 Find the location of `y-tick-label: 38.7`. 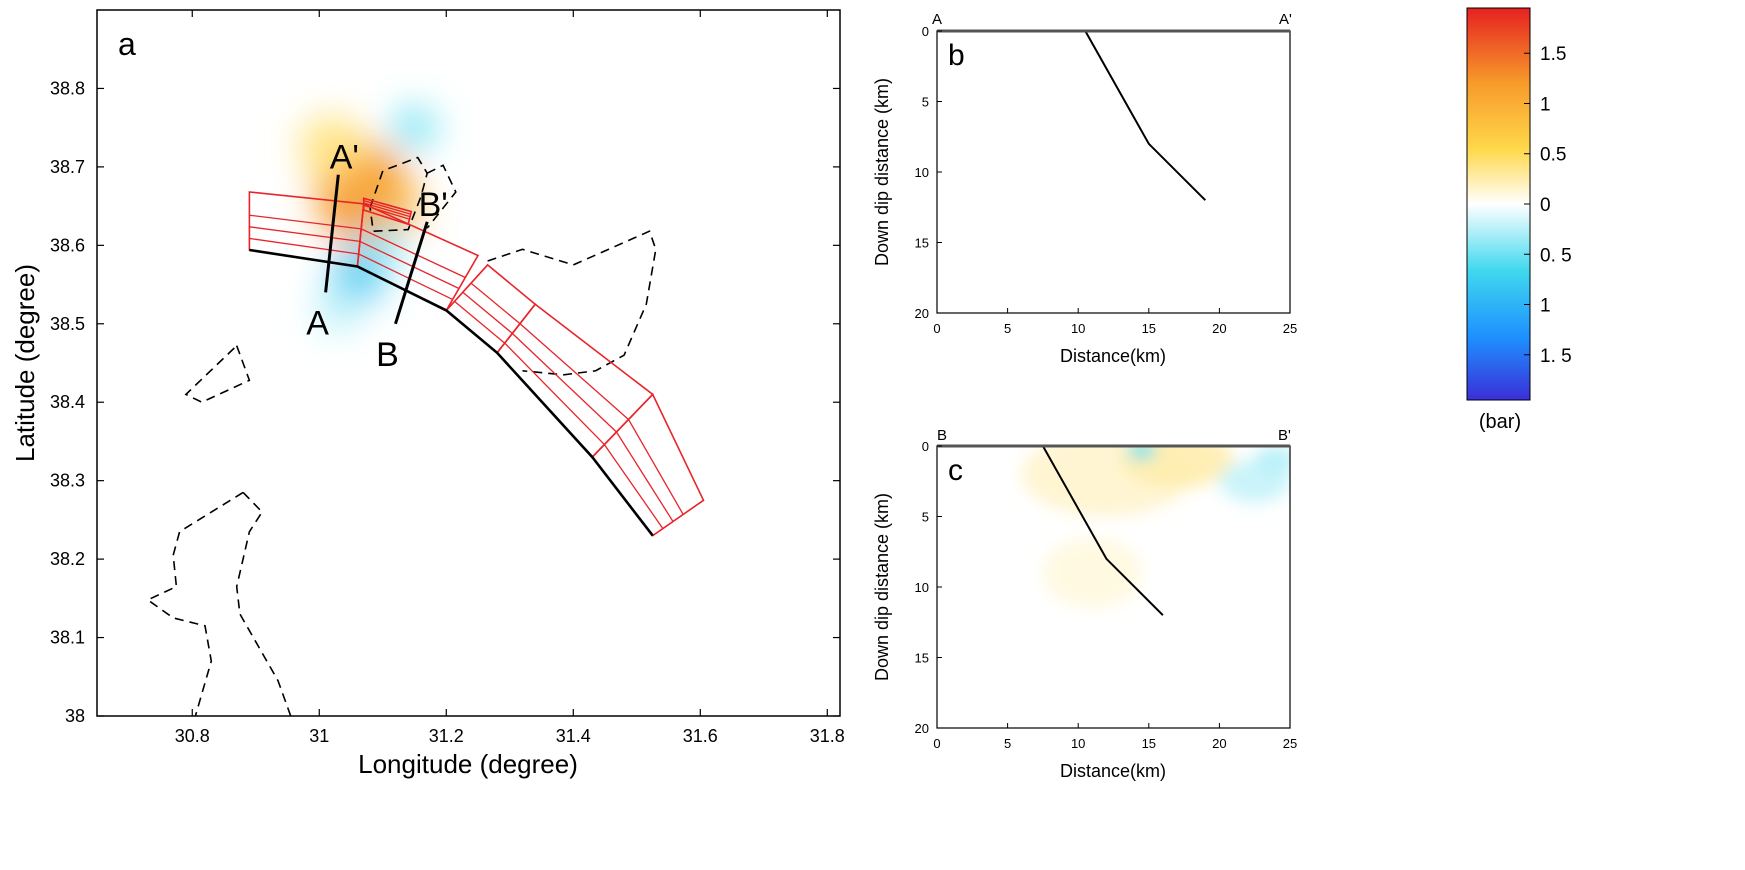

y-tick-label: 38.7 is located at coordinates (67, 167).